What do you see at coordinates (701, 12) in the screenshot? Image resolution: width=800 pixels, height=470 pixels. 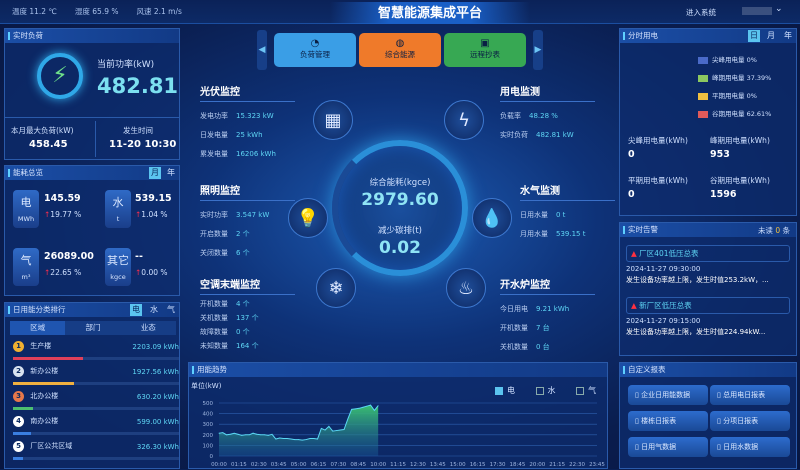 I see `enter-system-link: 进入系统` at bounding box center [701, 12].